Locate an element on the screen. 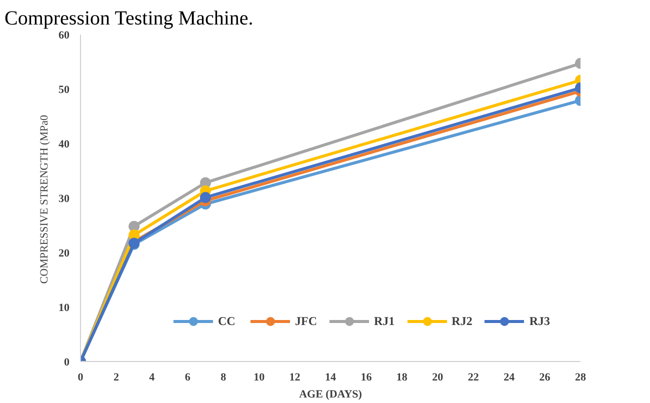 This screenshot has height=403, width=650. y-tick-label: 40 is located at coordinates (64, 144).